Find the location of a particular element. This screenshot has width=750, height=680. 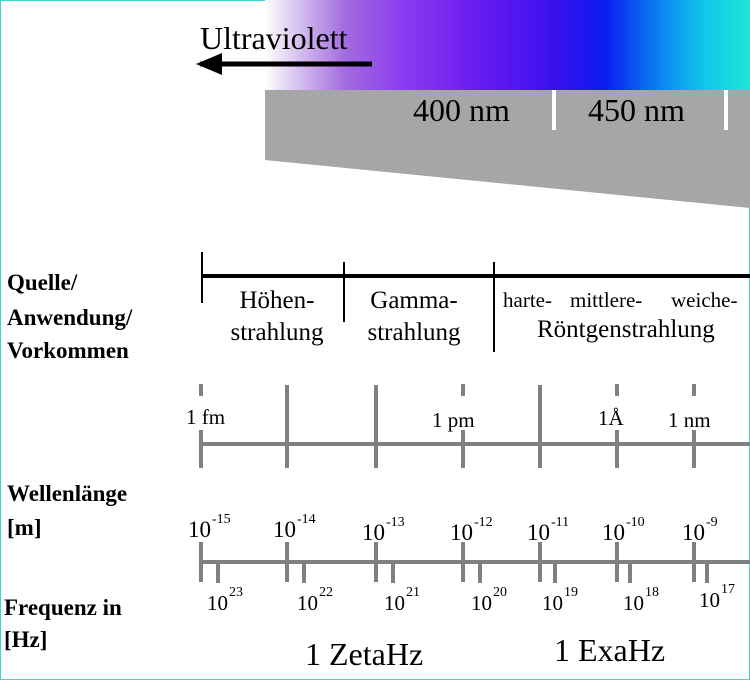

frequency-power-18: 1018 is located at coordinates (641, 600).